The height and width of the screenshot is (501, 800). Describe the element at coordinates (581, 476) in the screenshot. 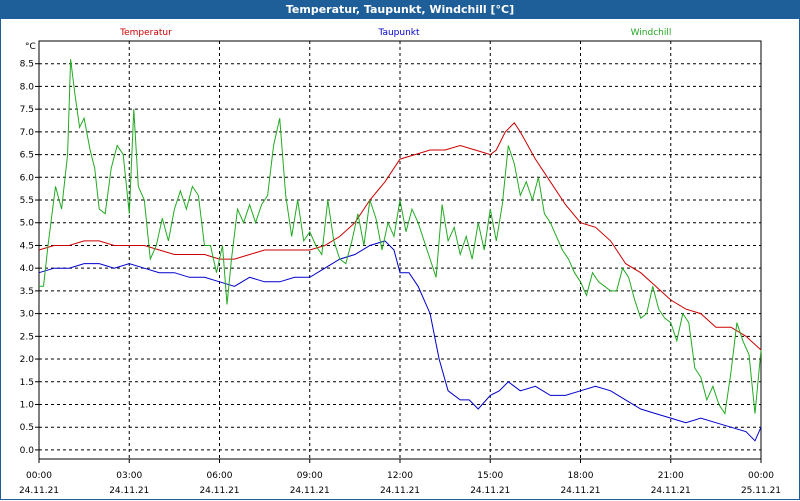

I see `x-tick-time: 18:00` at that location.